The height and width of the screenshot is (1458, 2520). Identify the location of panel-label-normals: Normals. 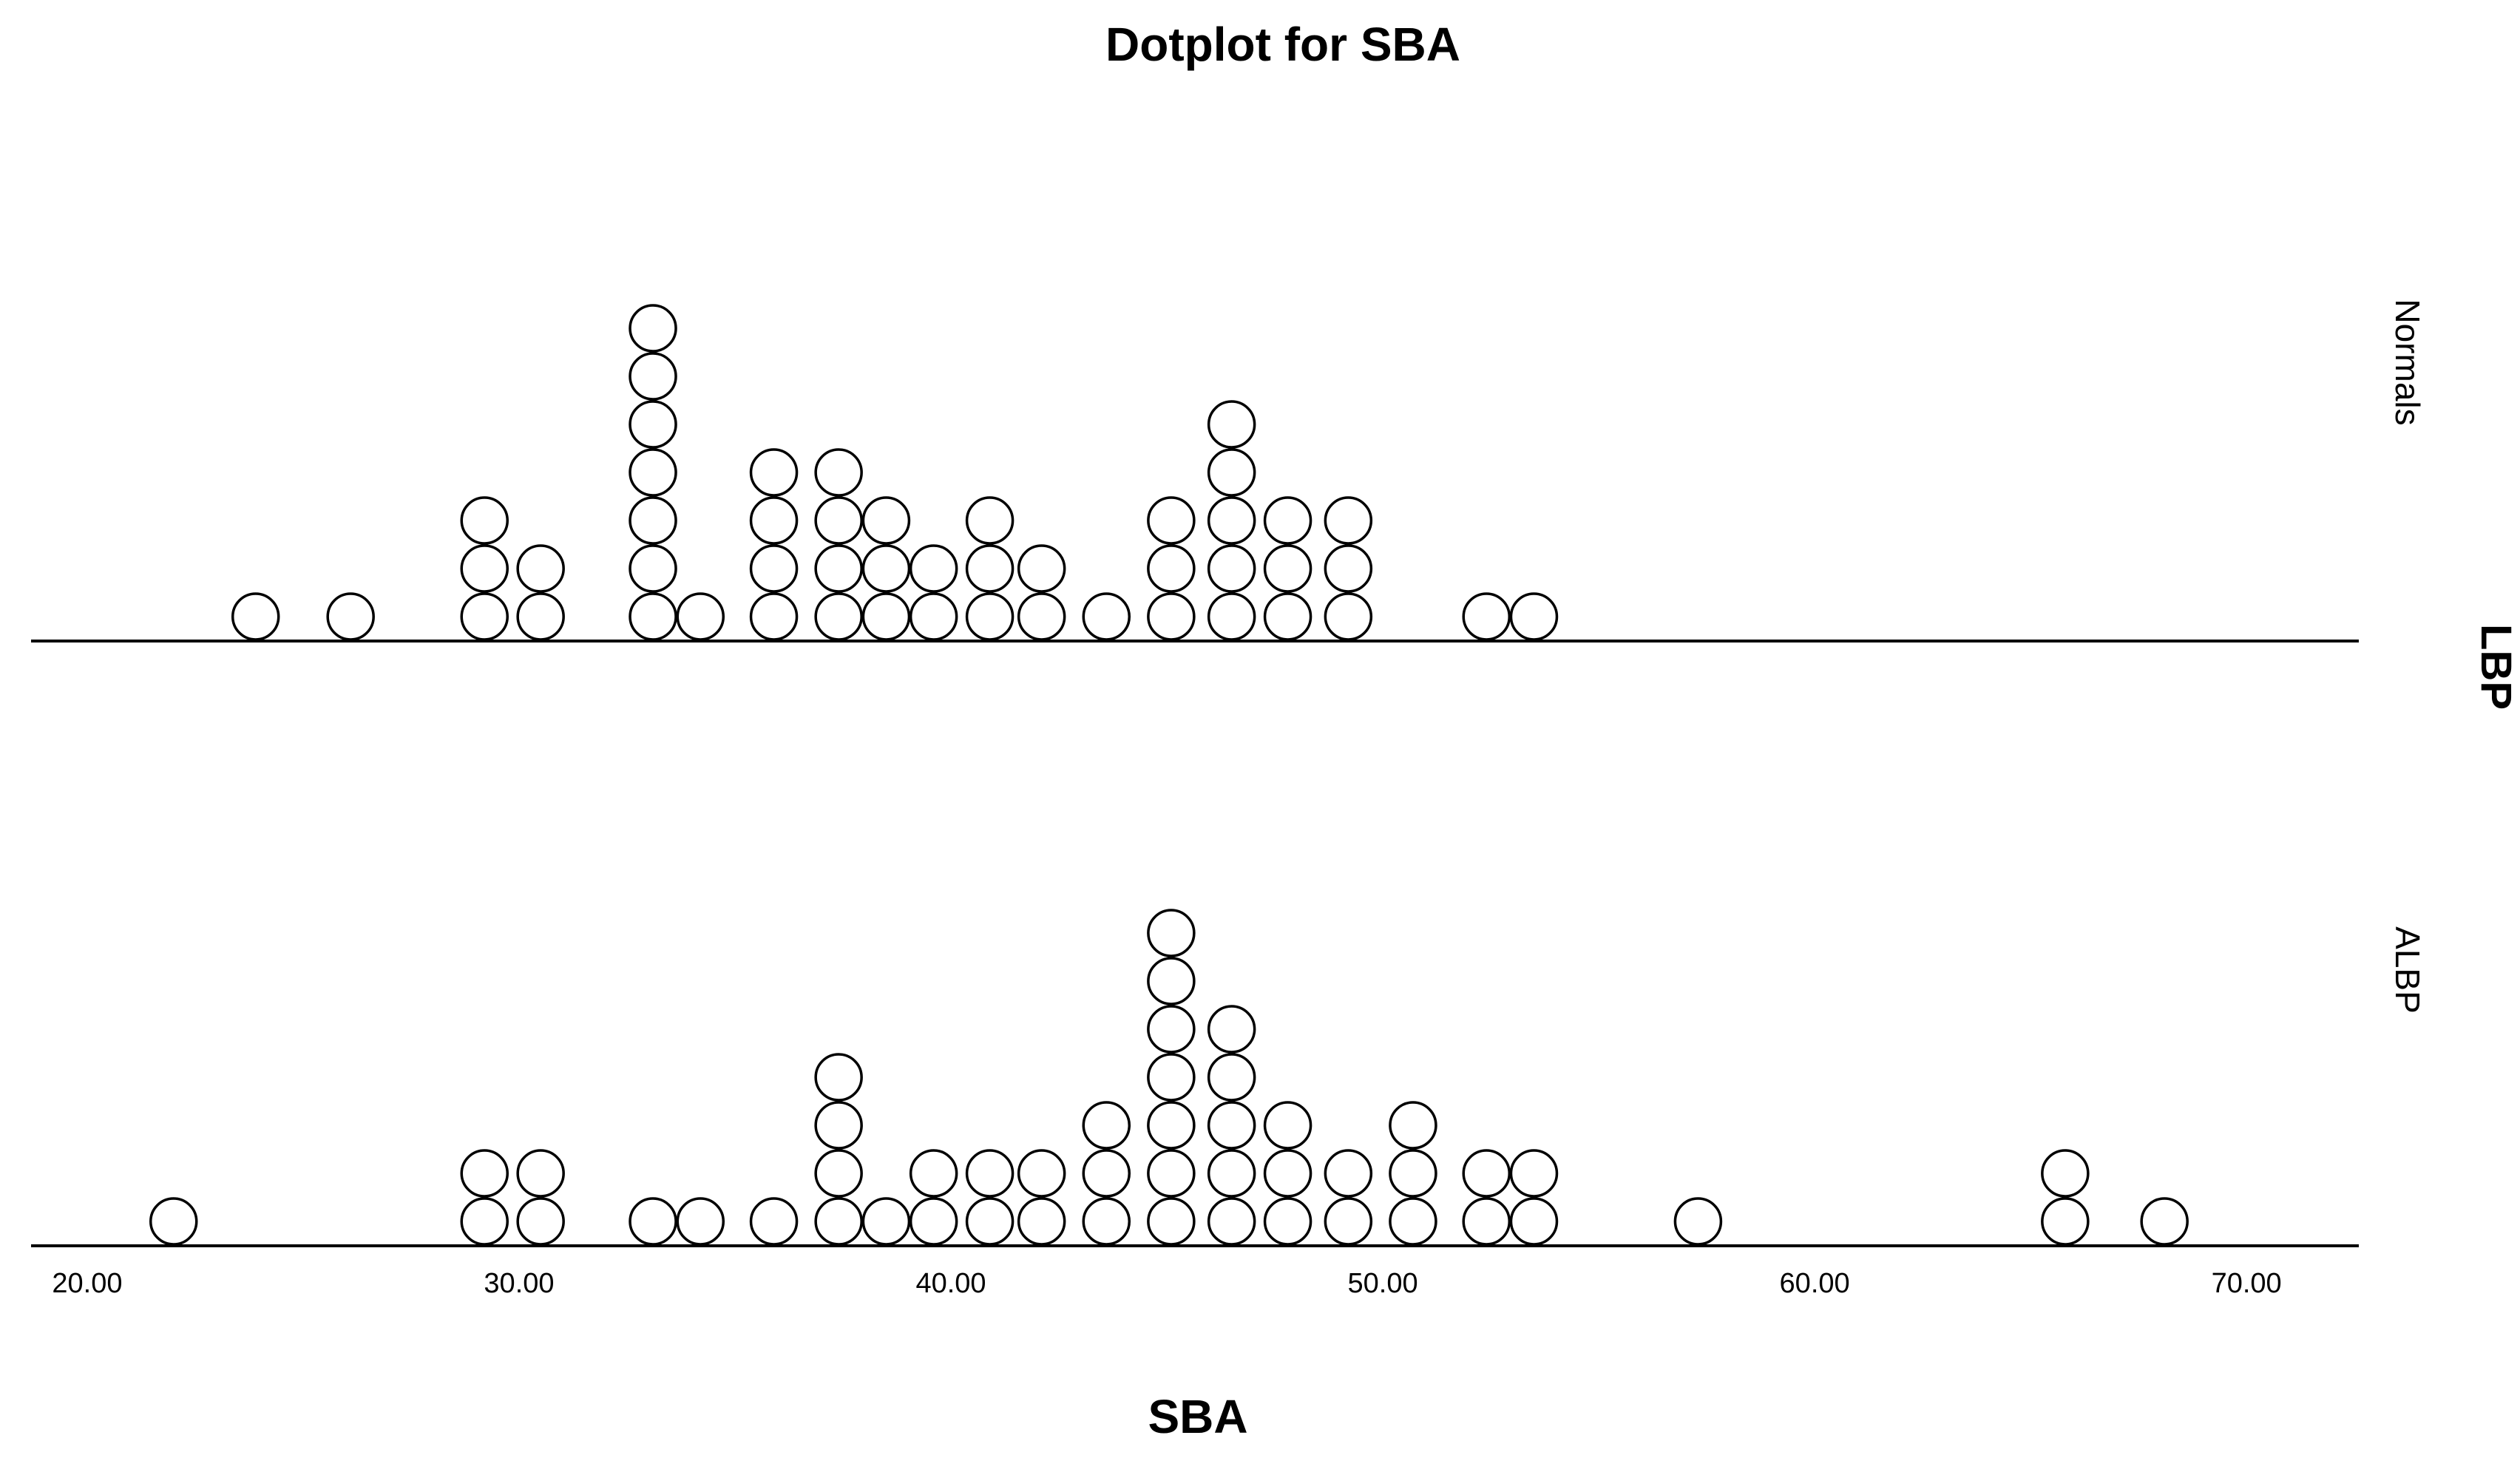
(2408, 362).